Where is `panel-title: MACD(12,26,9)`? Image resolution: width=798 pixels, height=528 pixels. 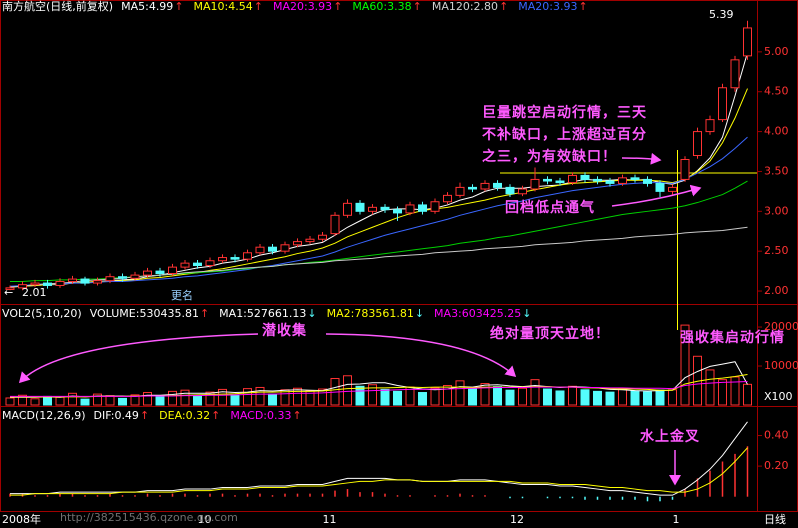
panel-title: MACD(12,26,9) is located at coordinates (44, 415).